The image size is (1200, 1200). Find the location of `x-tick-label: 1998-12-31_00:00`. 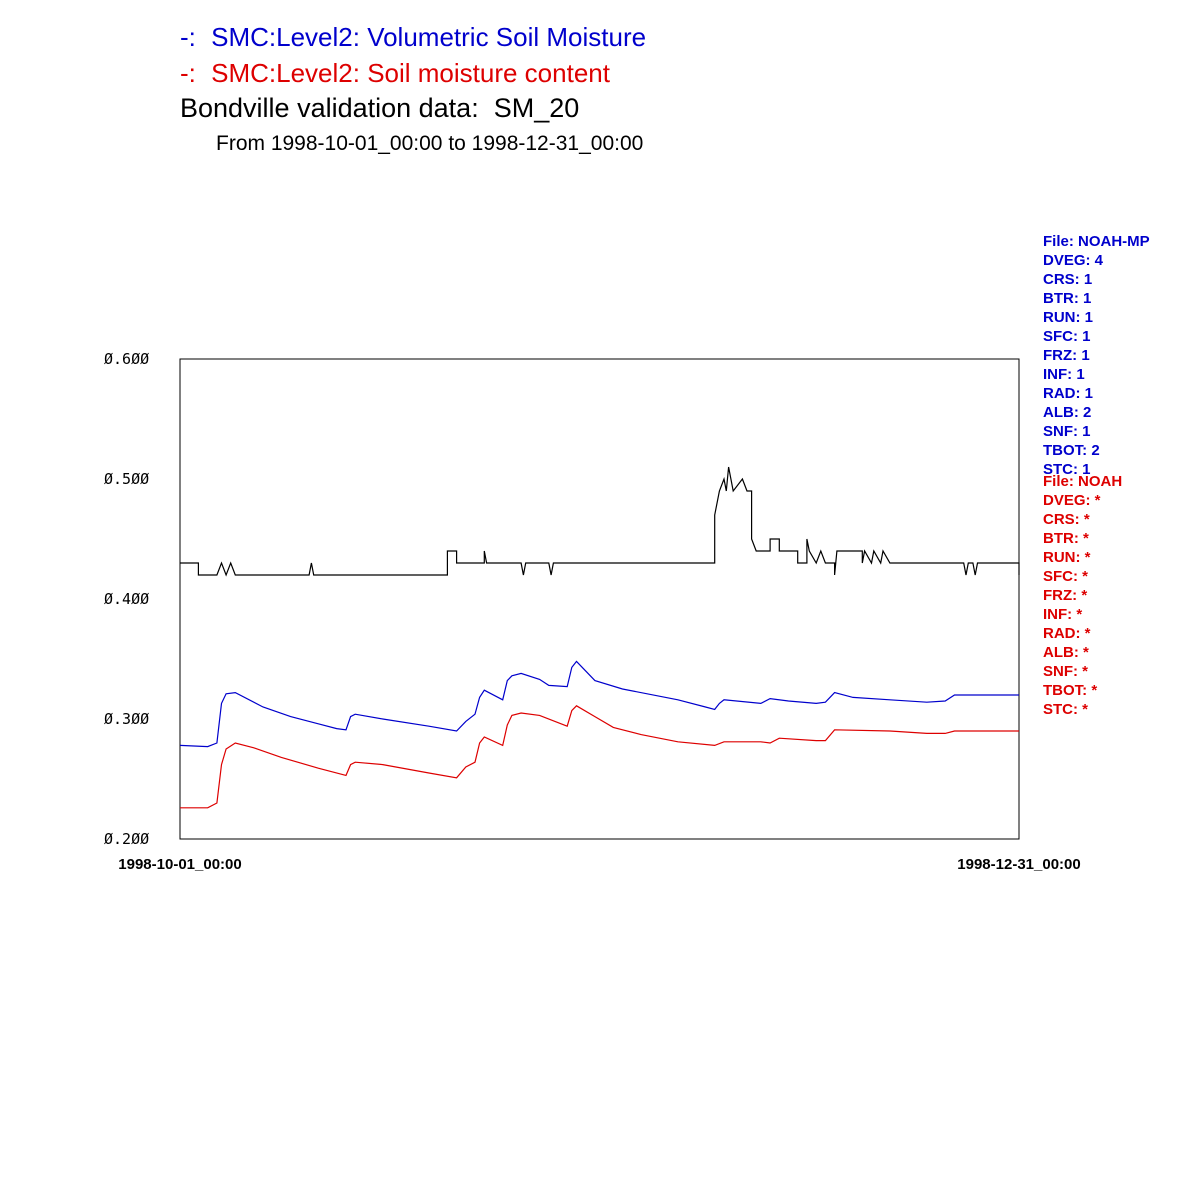

x-tick-label: 1998-12-31_00:00 is located at coordinates (1018, 864).